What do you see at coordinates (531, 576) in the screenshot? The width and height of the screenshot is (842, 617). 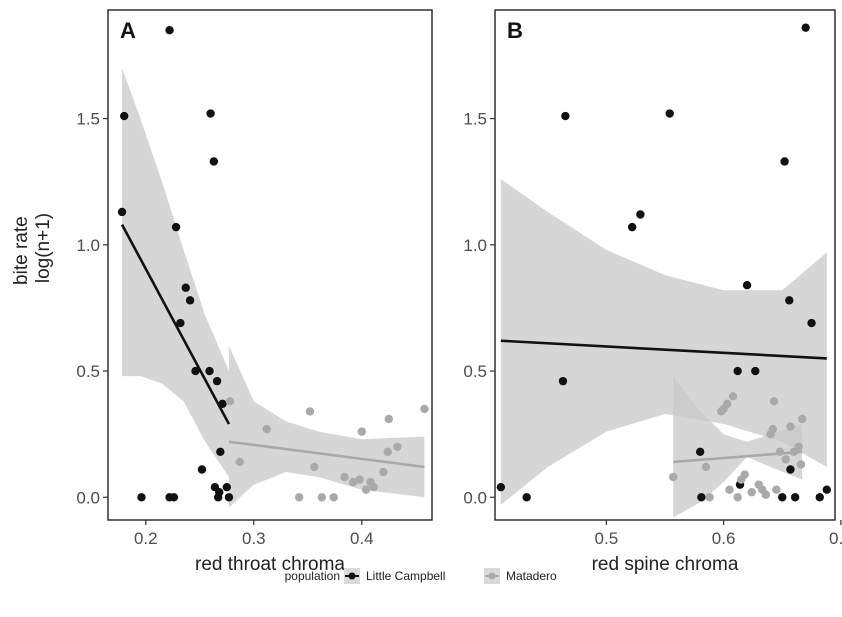 I see `legend-label-matadero: Matadero` at bounding box center [531, 576].